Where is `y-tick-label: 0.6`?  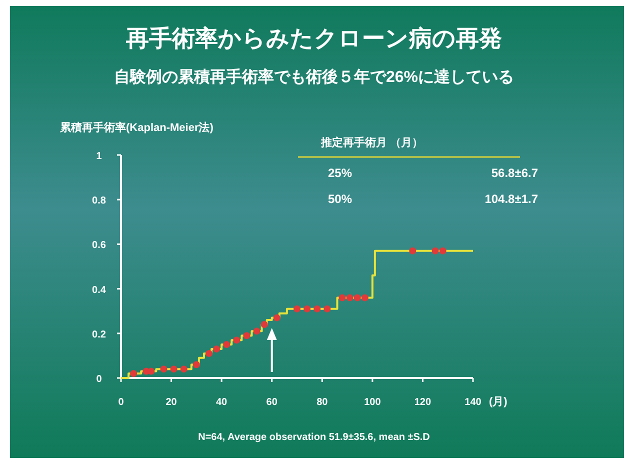 y-tick-label: 0.6 is located at coordinates (99, 246).